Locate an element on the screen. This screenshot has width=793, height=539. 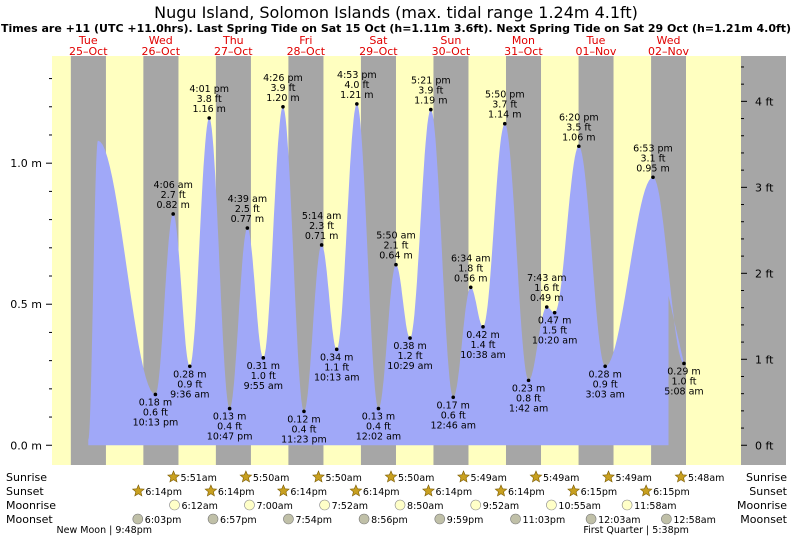
high-tide-label: 3.8 ft is located at coordinates (209, 99).